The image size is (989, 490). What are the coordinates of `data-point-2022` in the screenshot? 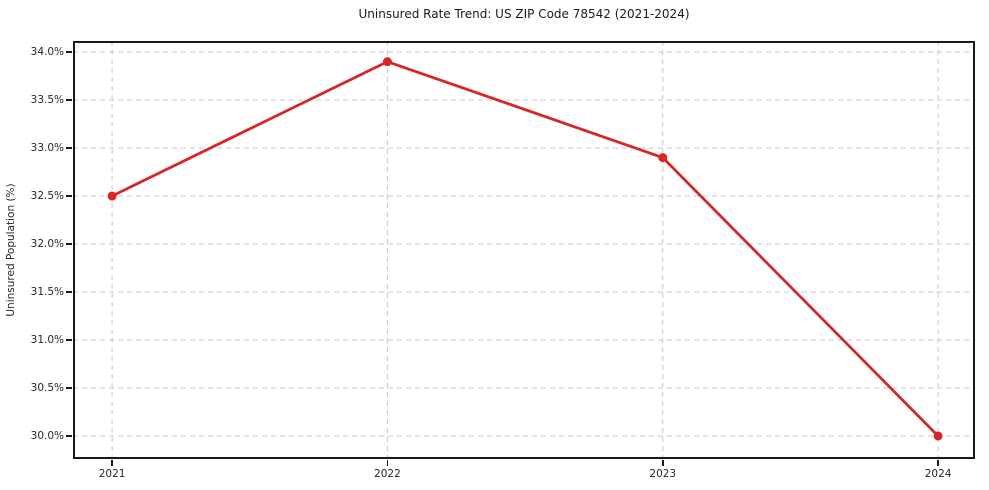 It's located at (387, 62).